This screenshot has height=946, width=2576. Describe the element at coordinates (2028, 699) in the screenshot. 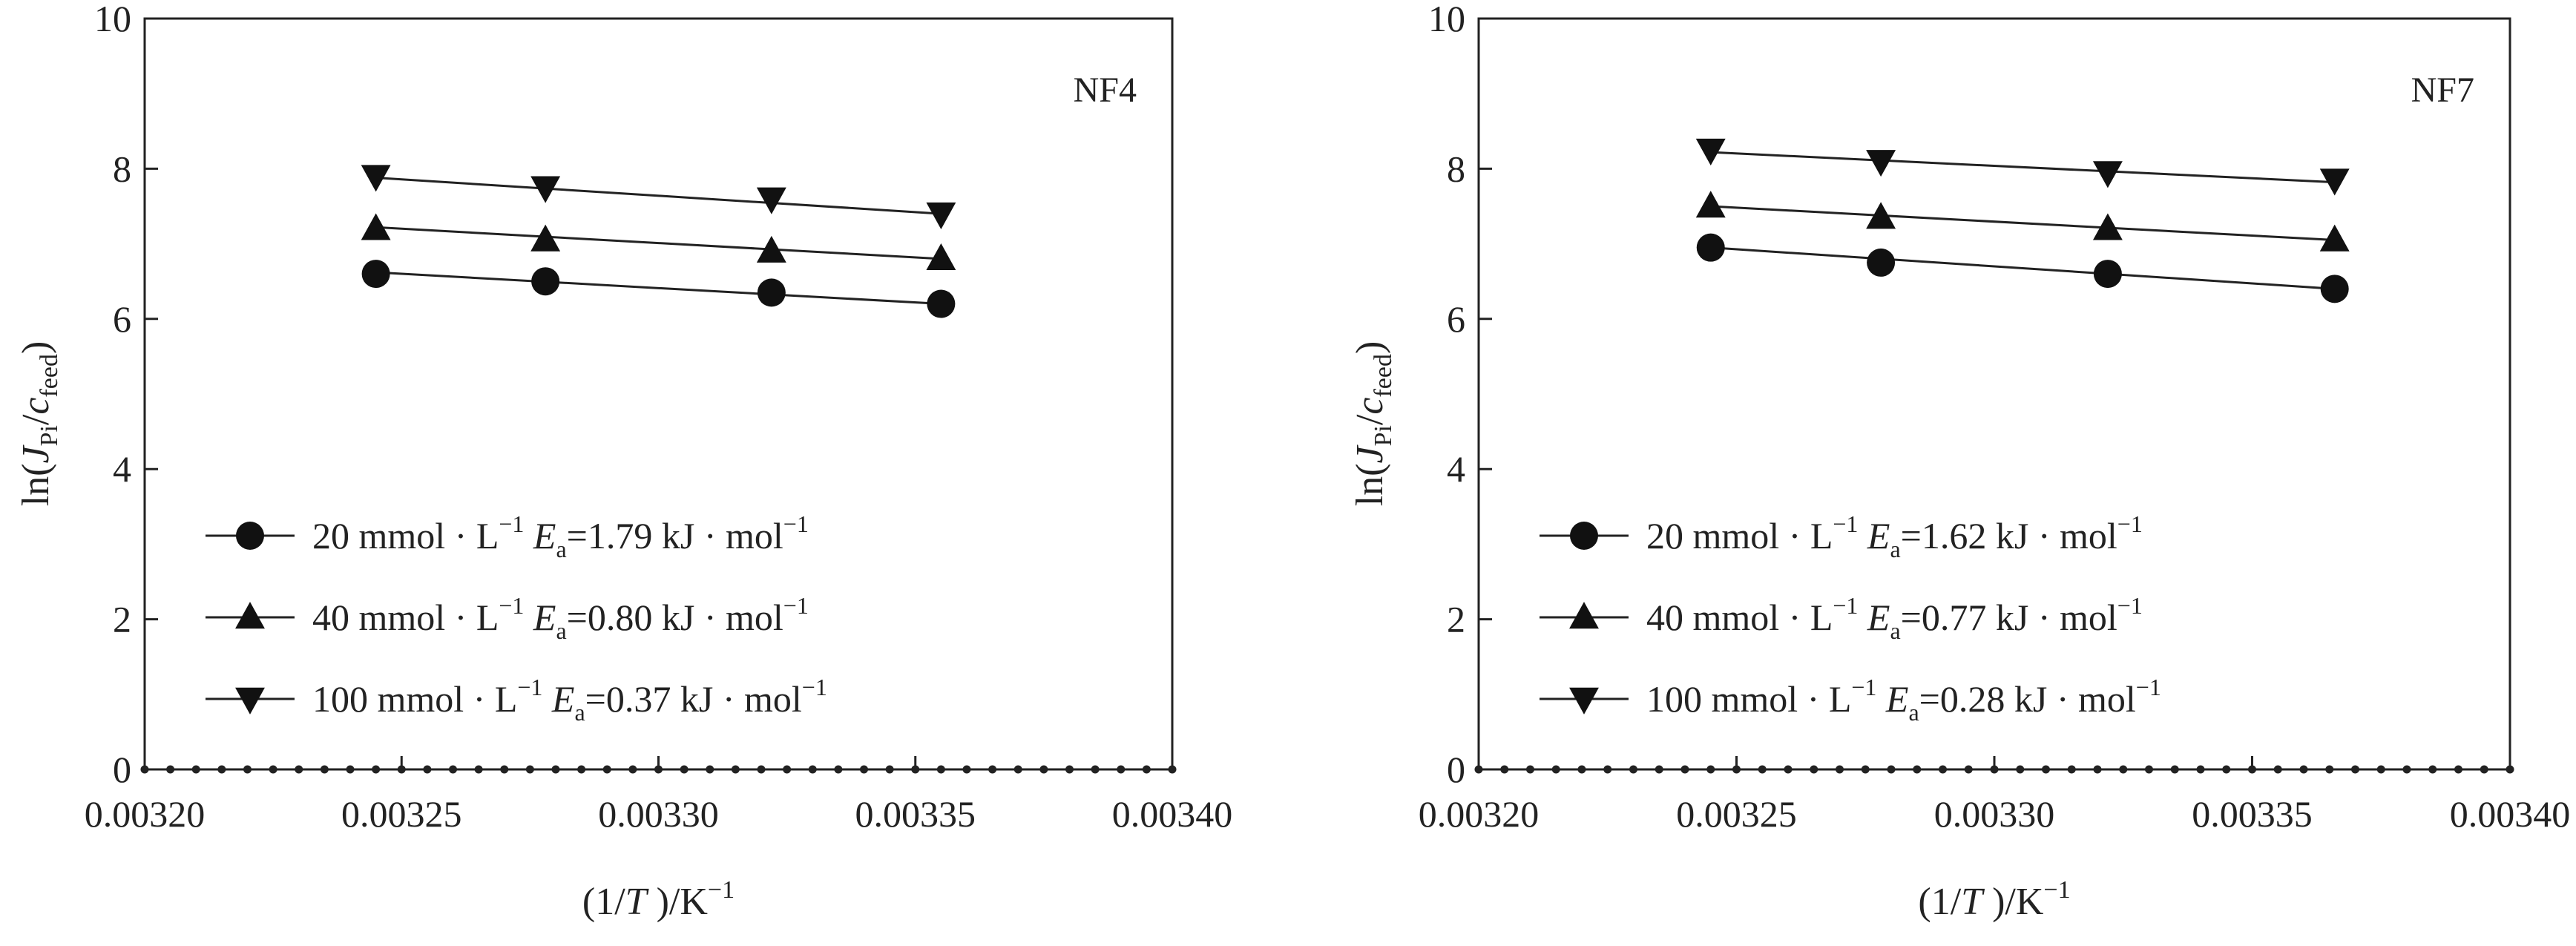

I see `legend-value: =0.28 kJ · mol` at that location.